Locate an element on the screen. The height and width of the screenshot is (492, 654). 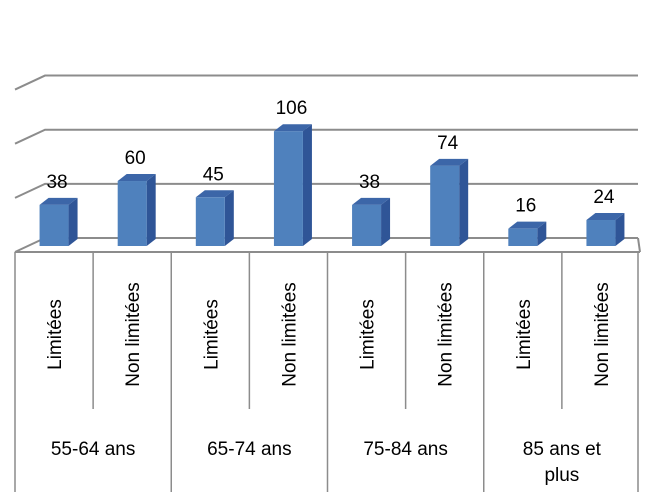
data-label: 106 is located at coordinates (292, 108).